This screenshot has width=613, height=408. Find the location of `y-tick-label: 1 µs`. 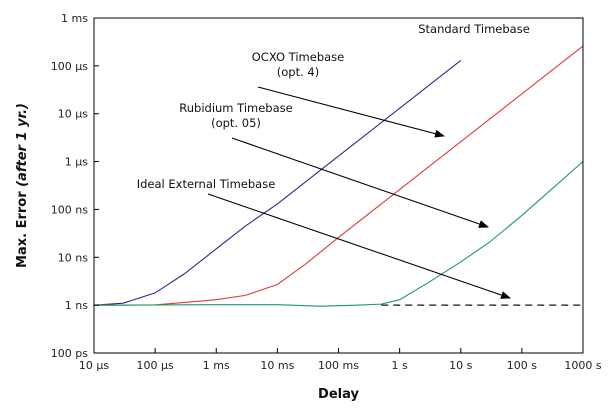

y-tick-label: 1 µs is located at coordinates (76, 162).